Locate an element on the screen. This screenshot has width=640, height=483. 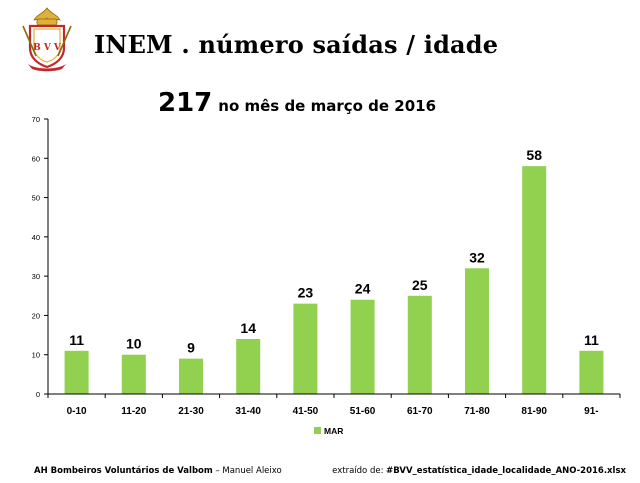
x-tick-label: 61-70 is located at coordinates (420, 411).